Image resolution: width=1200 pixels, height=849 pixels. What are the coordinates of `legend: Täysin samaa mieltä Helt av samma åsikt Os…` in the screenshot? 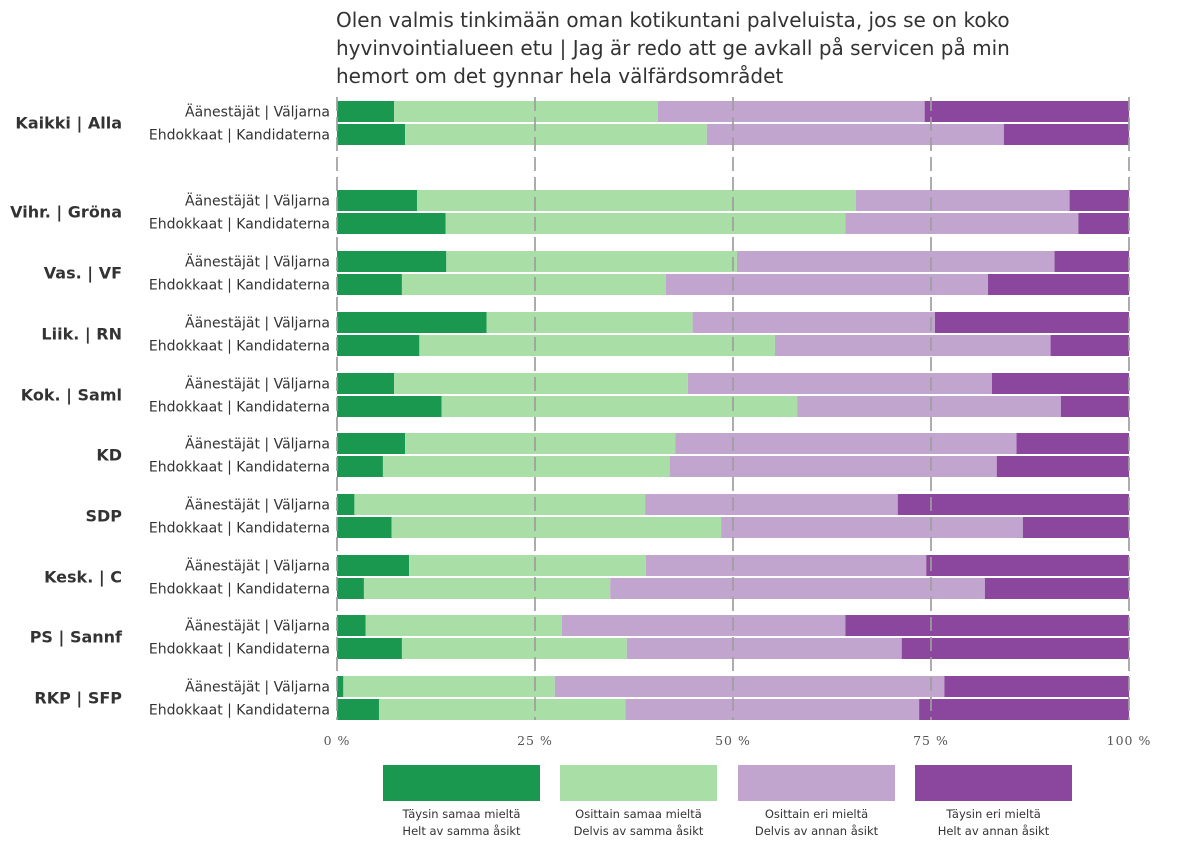 It's located at (727, 801).